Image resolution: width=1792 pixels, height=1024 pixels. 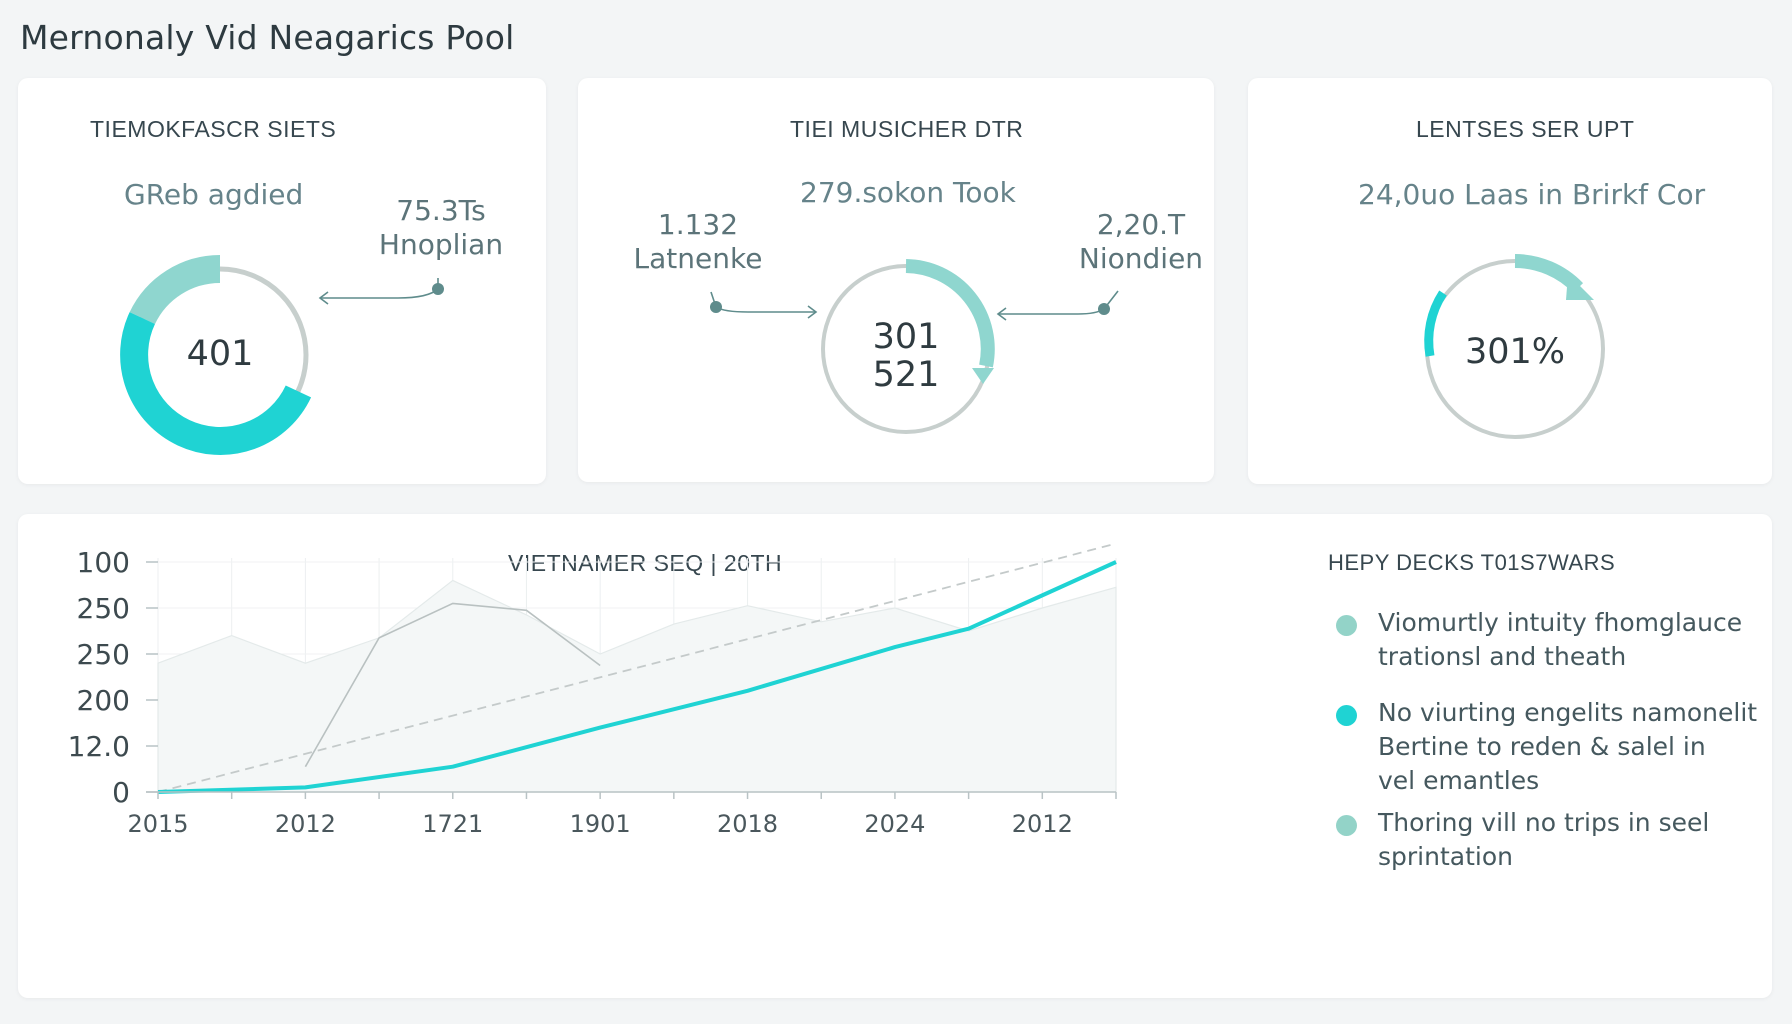 I want to click on y-tick-label: 100, so click(x=103, y=562).